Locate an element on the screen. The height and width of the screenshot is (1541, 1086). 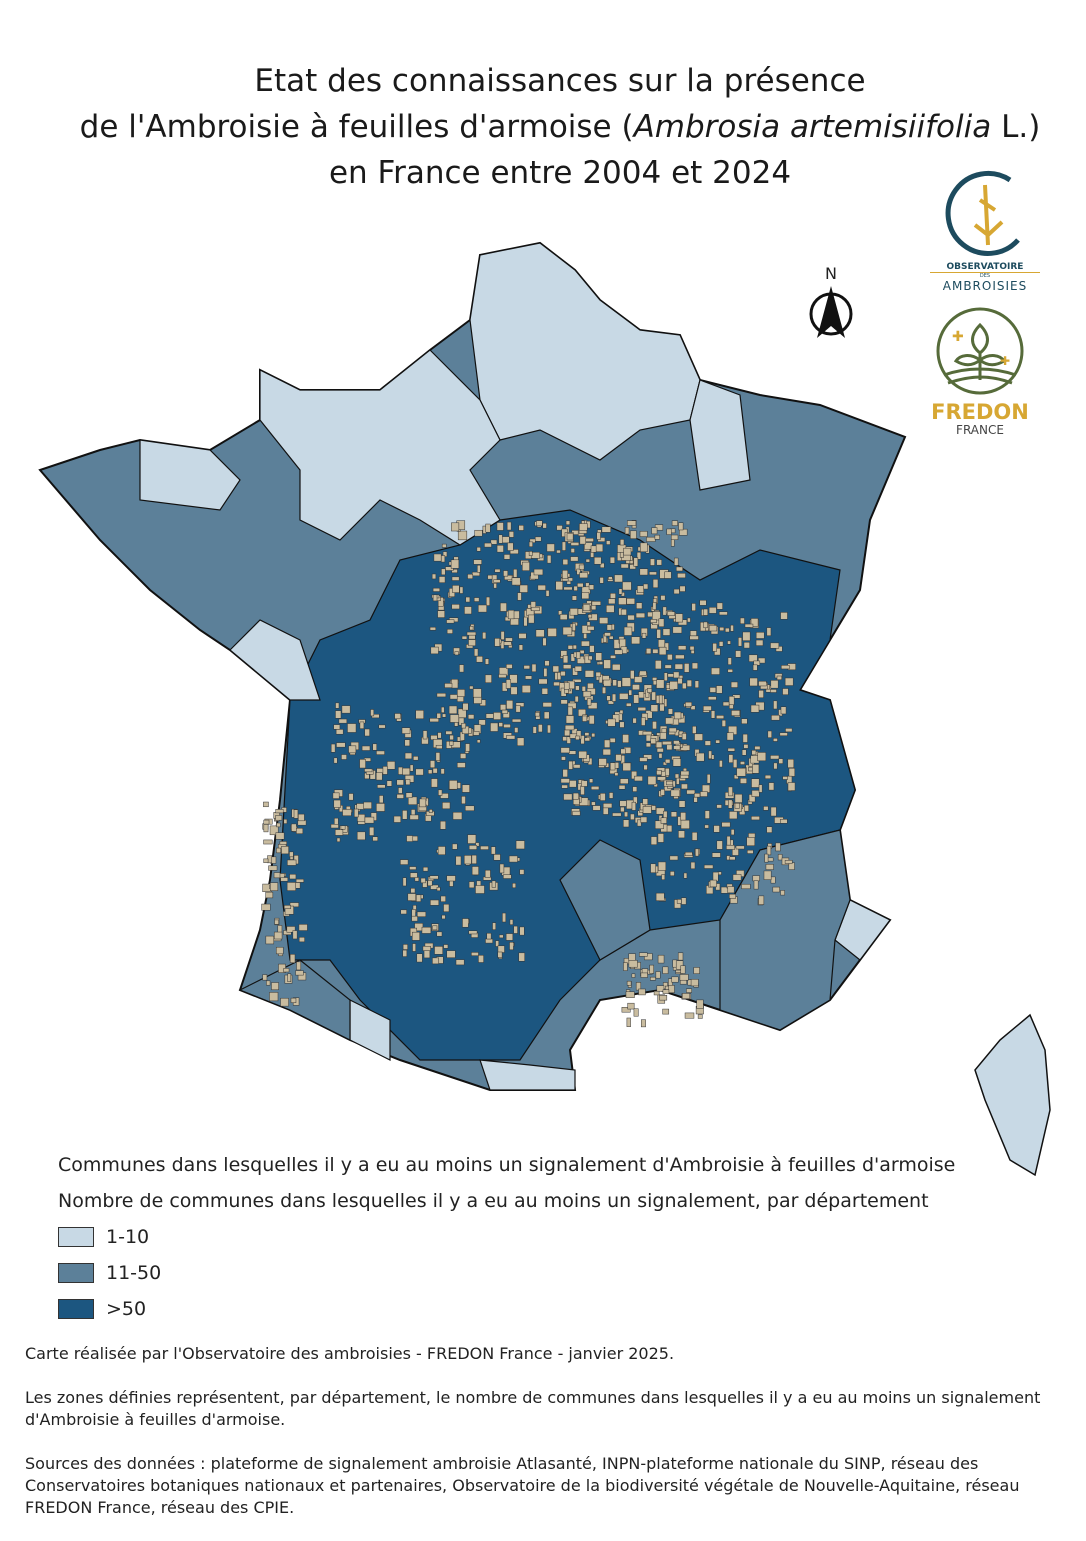
departments-1-10-meuse is located at coordinates (720, 435).